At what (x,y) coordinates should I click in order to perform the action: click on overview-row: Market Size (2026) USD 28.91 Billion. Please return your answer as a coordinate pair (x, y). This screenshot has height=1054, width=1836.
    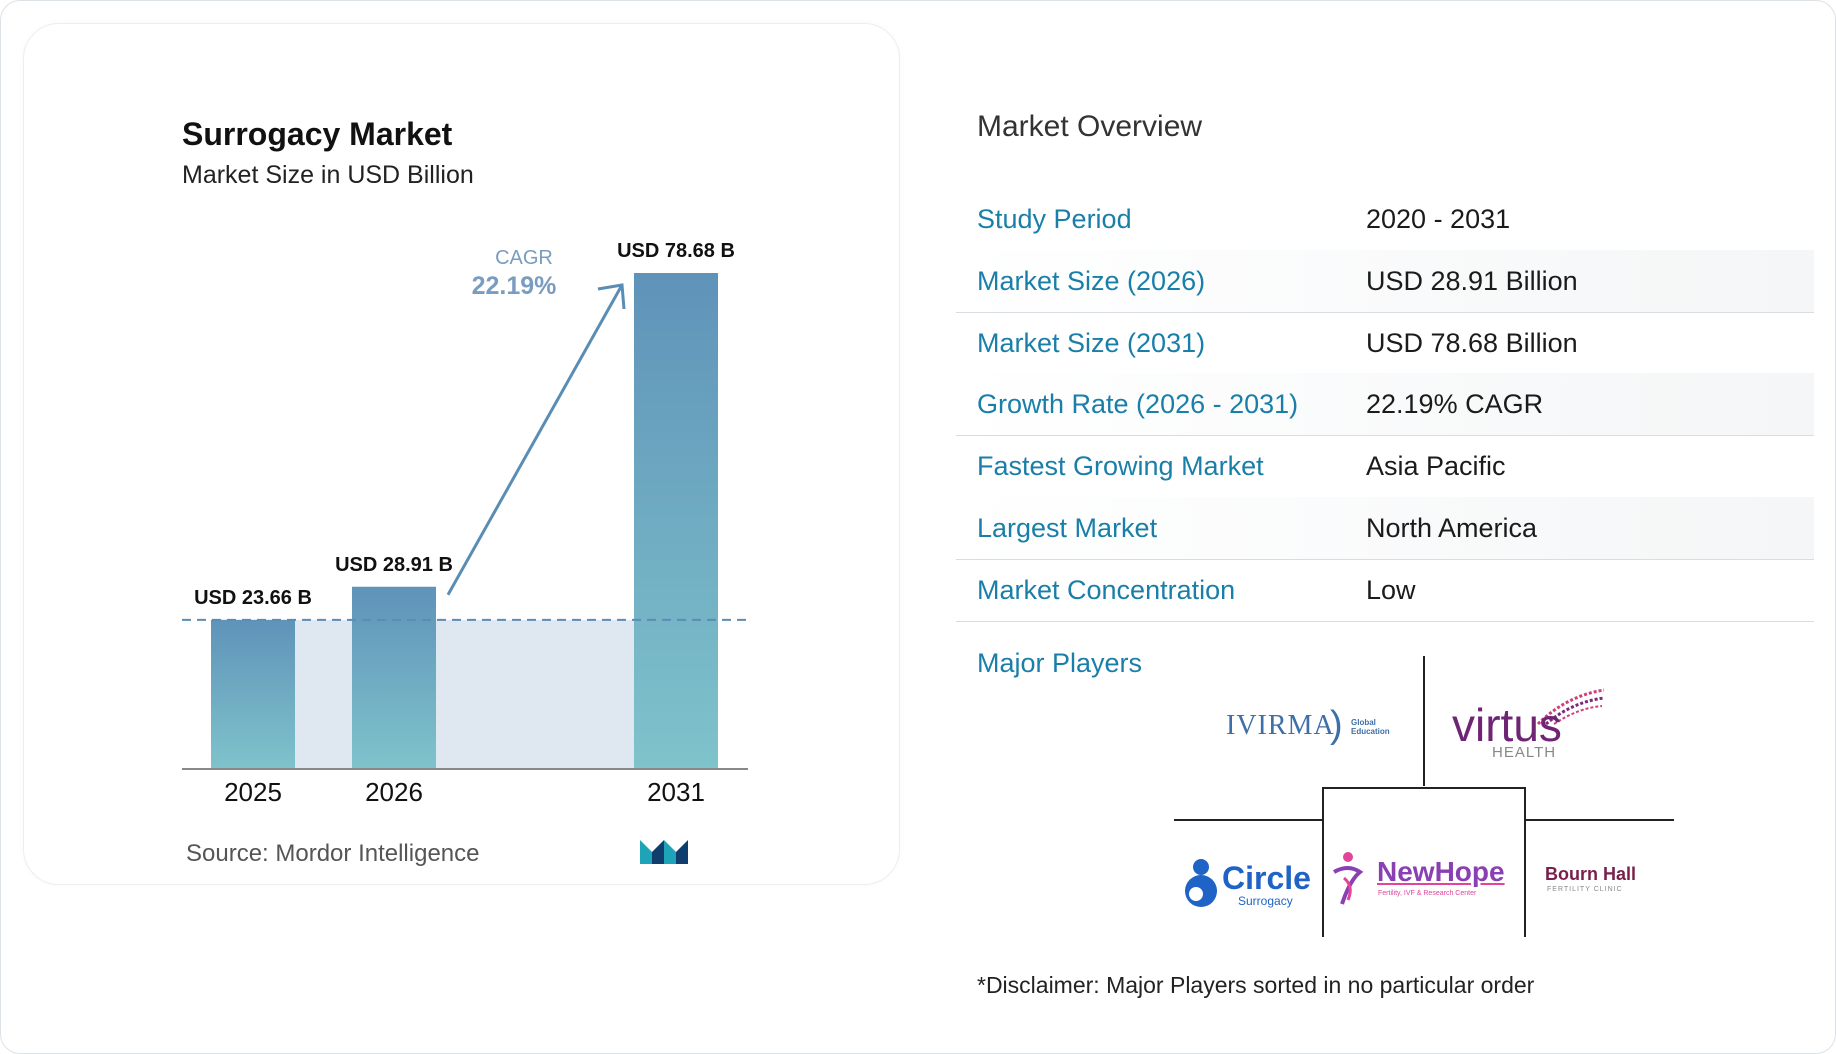
    Looking at the image, I should click on (1385, 281).